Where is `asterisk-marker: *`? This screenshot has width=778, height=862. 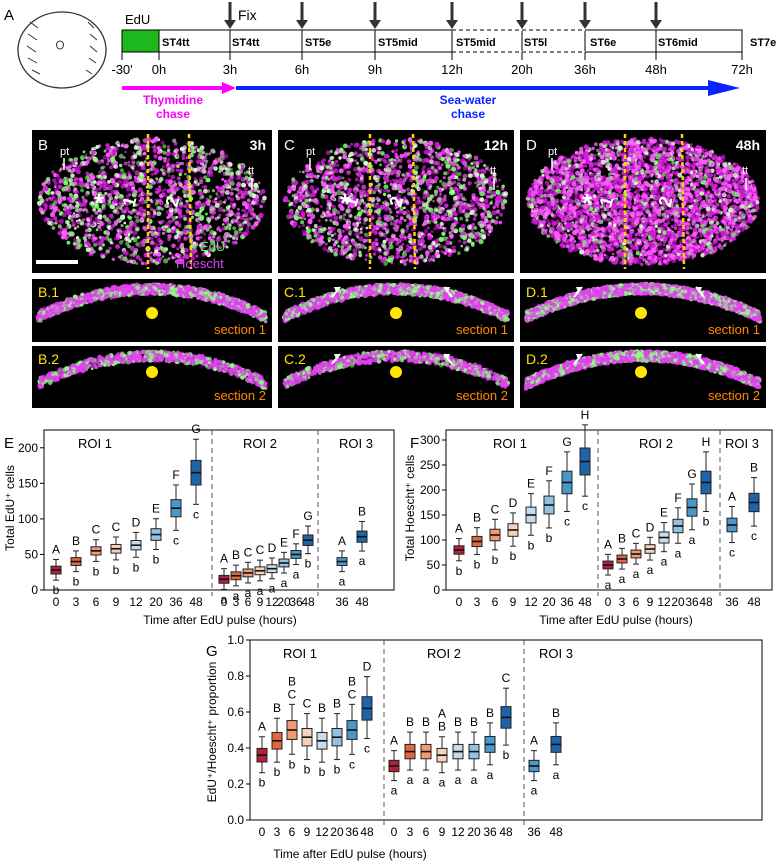
asterisk-marker: * is located at coordinates (99, 203).